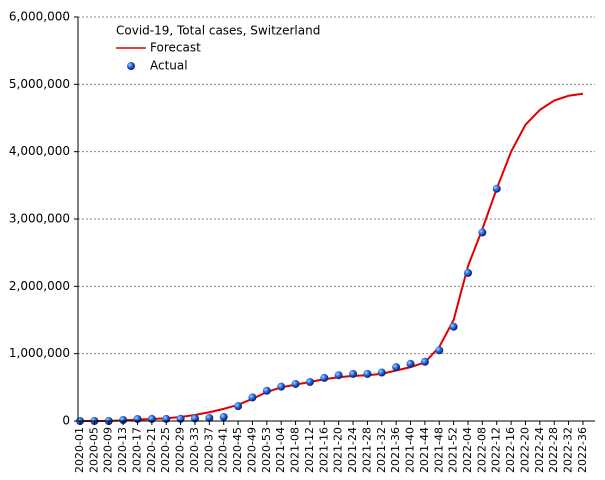 The image size is (605, 480). Describe the element at coordinates (66, 421) in the screenshot. I see `y-tick-label: 0` at that location.